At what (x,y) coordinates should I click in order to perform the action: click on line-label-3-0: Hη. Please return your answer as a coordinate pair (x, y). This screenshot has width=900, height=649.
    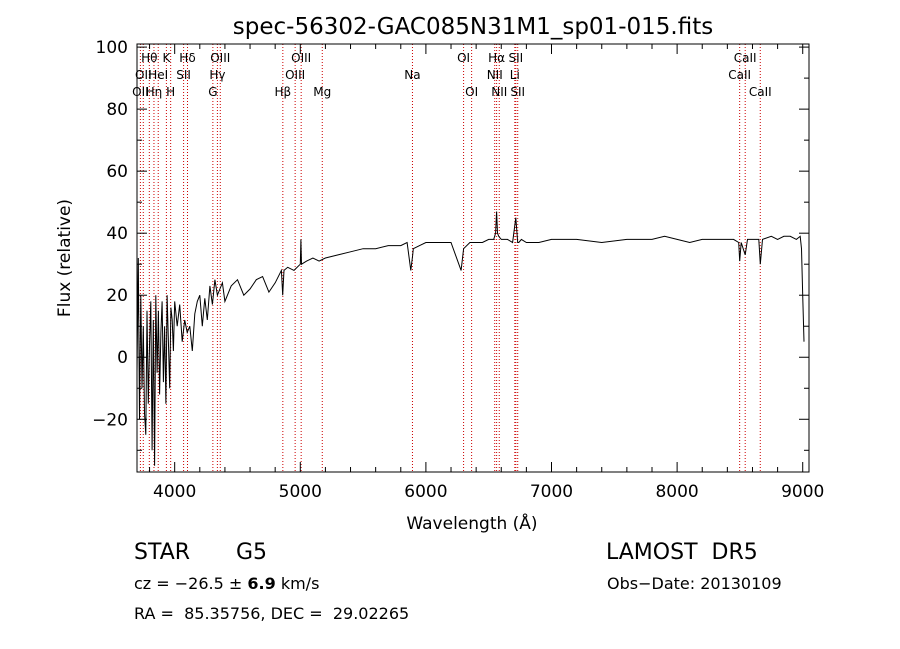
    Looking at the image, I should click on (154, 92).